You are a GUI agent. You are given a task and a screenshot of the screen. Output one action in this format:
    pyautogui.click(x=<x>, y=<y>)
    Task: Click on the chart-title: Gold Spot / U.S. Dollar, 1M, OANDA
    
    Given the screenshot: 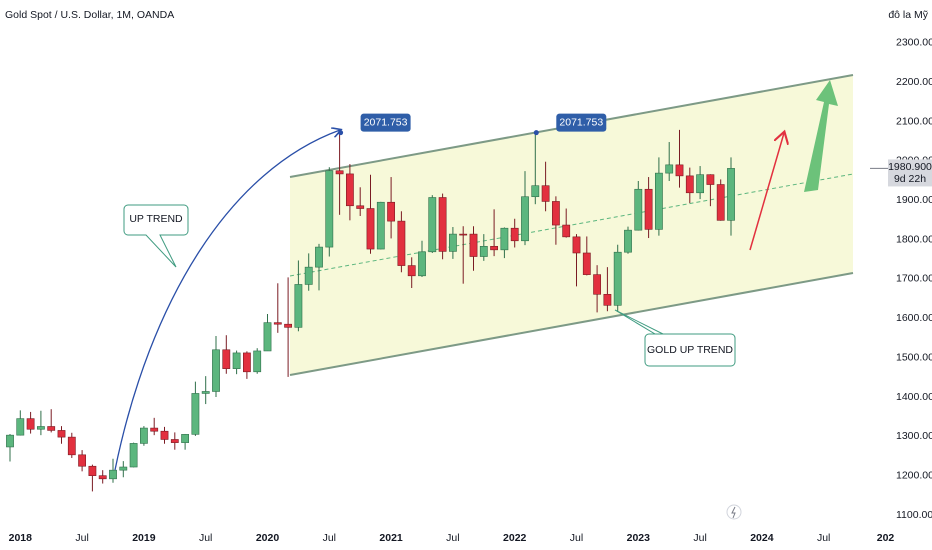 What is the action you would take?
    pyautogui.click(x=89, y=15)
    